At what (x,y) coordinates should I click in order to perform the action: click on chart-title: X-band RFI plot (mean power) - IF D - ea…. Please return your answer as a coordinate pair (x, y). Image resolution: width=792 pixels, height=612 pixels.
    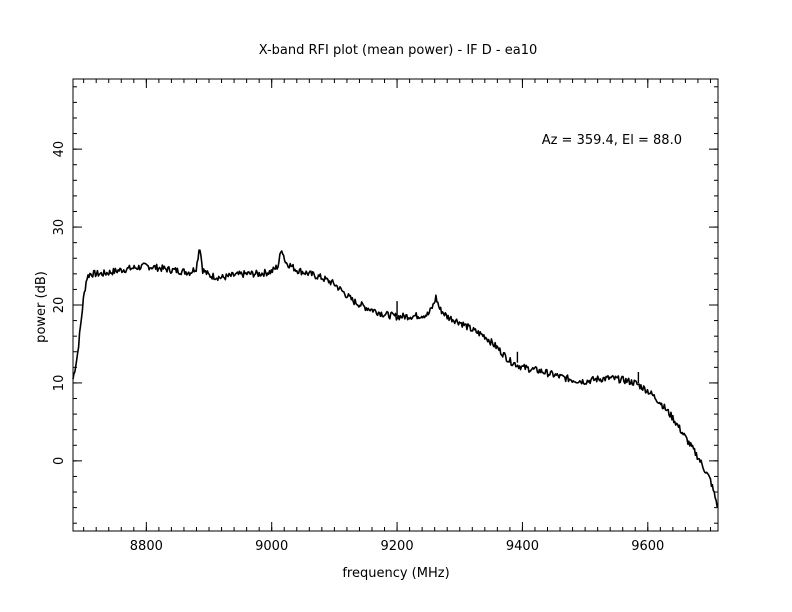
    Looking at the image, I should click on (398, 50).